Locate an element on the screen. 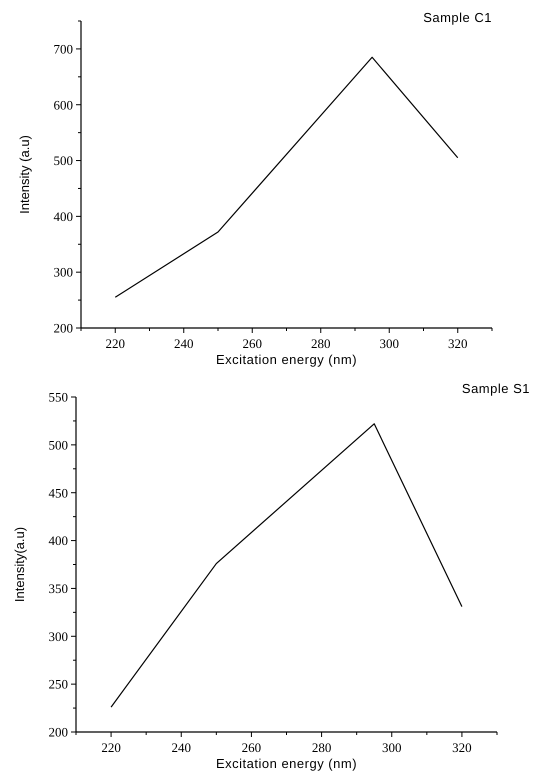 This screenshot has height=776, width=534. y-tick-label: 550 is located at coordinates (58, 397).